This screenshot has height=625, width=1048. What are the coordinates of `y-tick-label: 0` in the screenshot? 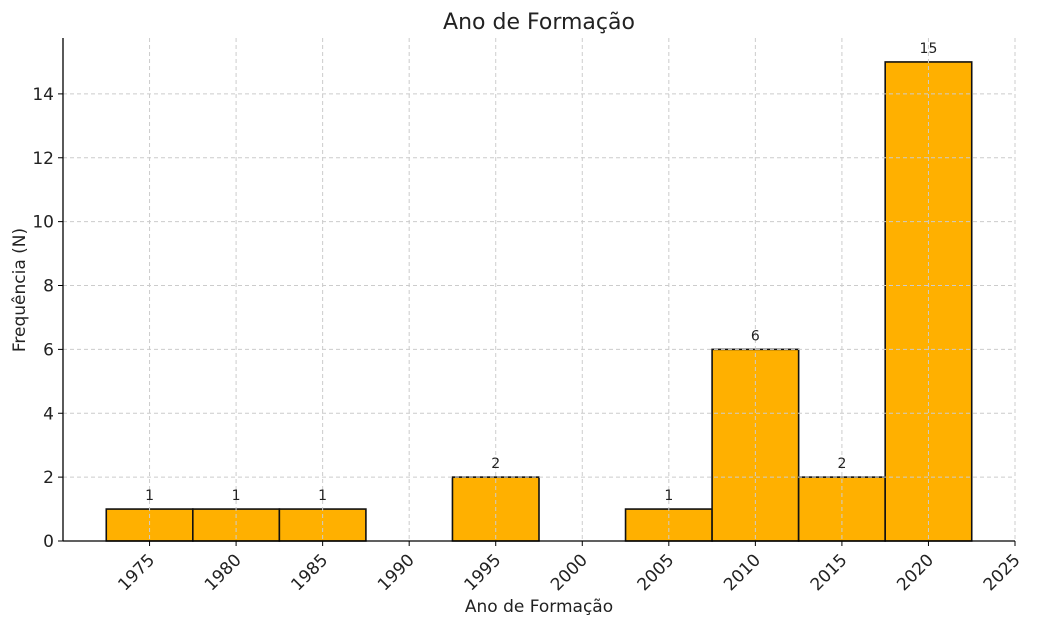 It's located at (48, 542).